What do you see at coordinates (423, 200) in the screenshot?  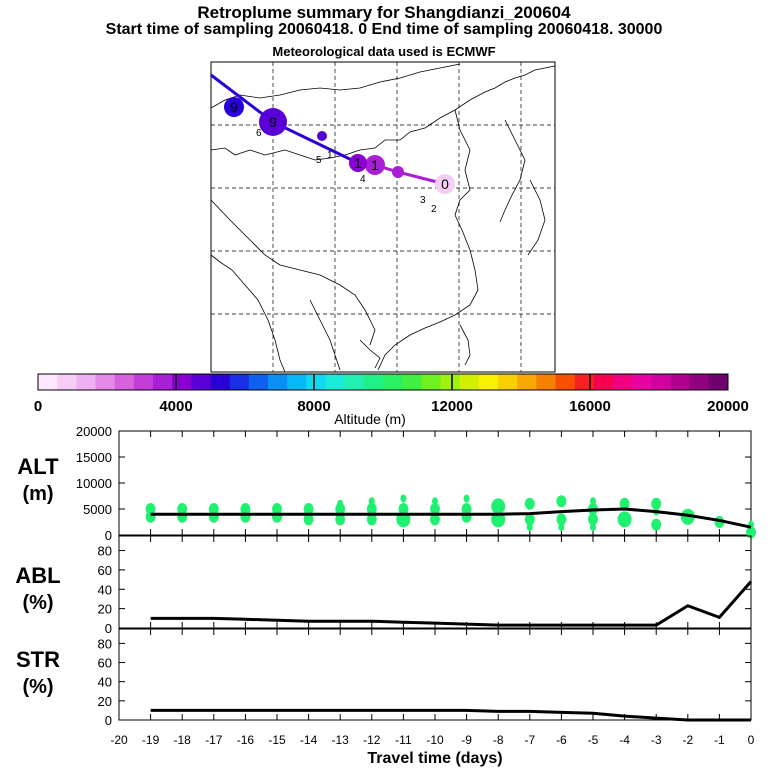 I see `day-label: 3` at bounding box center [423, 200].